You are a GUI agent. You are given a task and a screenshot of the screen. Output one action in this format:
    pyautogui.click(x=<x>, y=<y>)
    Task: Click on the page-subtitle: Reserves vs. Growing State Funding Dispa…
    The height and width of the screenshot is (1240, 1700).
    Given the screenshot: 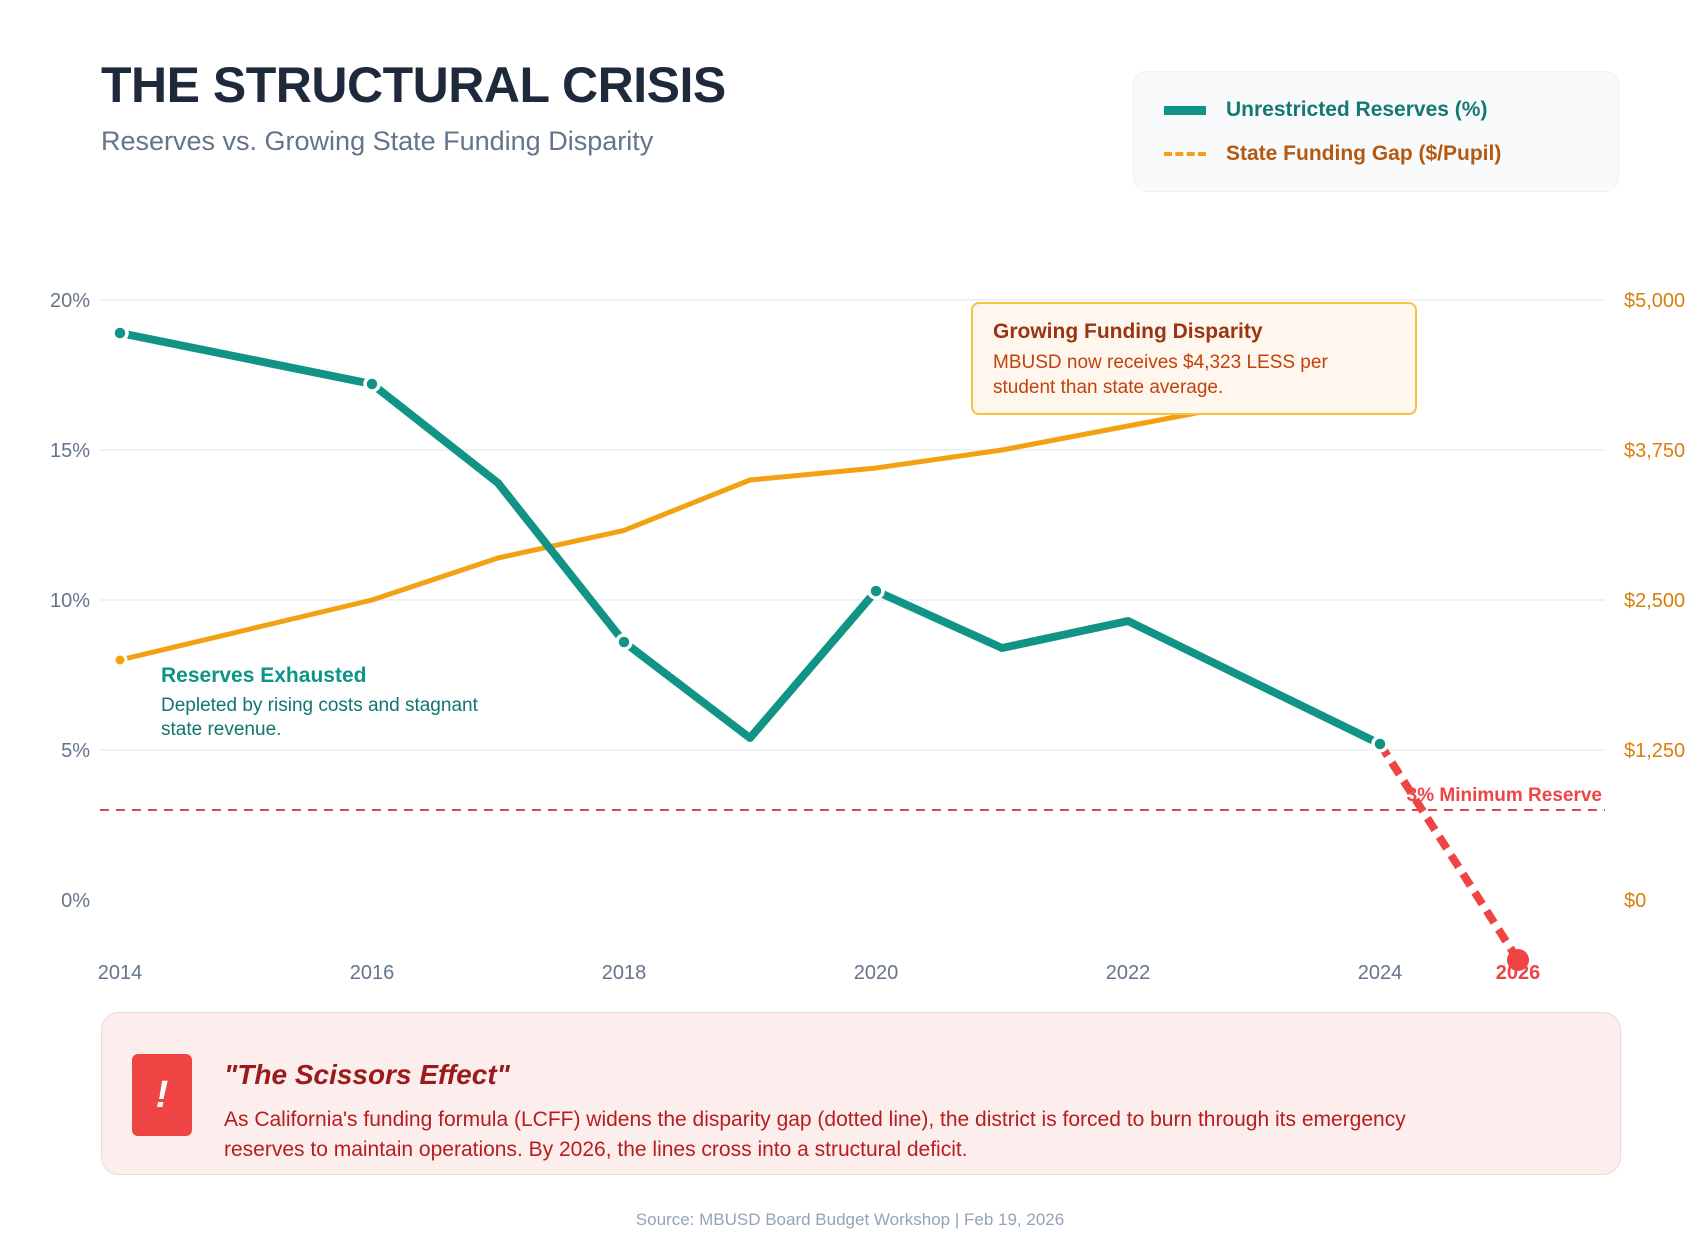 What is the action you would take?
    pyautogui.click(x=377, y=141)
    